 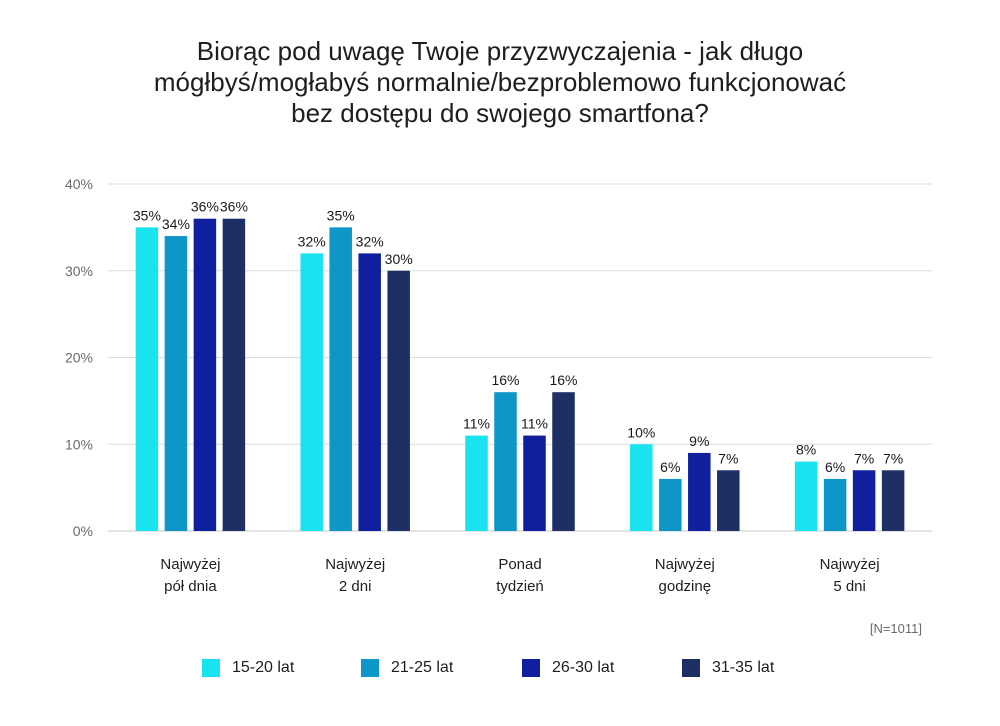 I want to click on legend-item-21-25: 21-25 lat, so click(x=407, y=668).